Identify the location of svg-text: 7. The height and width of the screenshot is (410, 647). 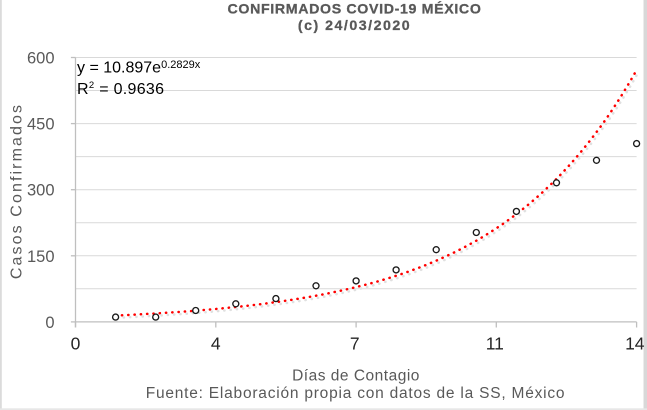
(355, 344).